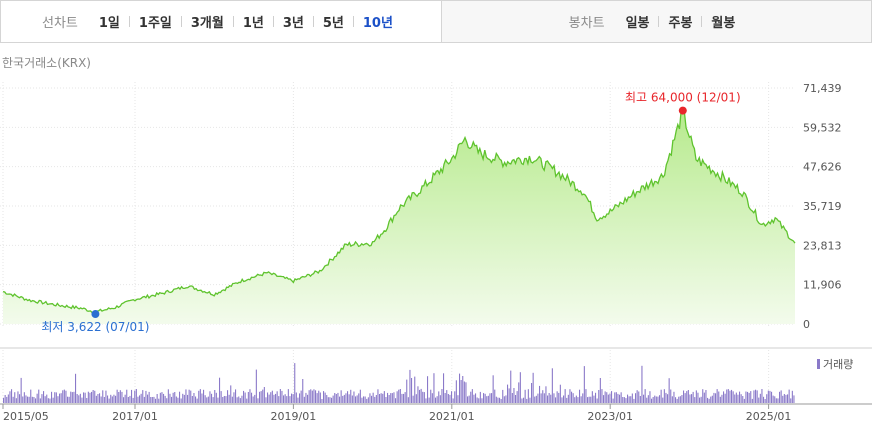  What do you see at coordinates (377, 23) in the screenshot?
I see `period-tab-6: 10년` at bounding box center [377, 23].